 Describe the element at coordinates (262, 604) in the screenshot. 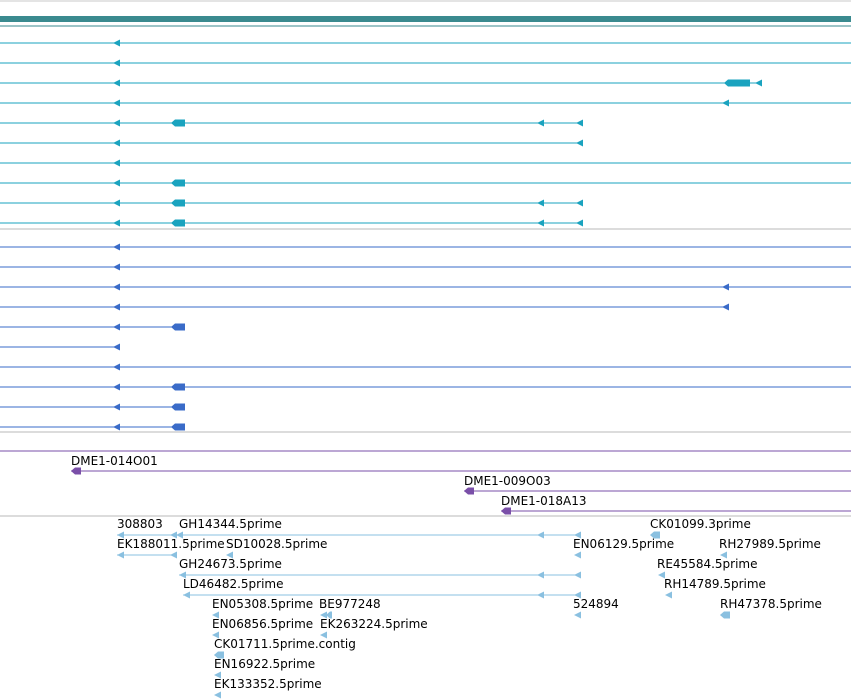

I see `est-label: EN05308.5prime` at that location.